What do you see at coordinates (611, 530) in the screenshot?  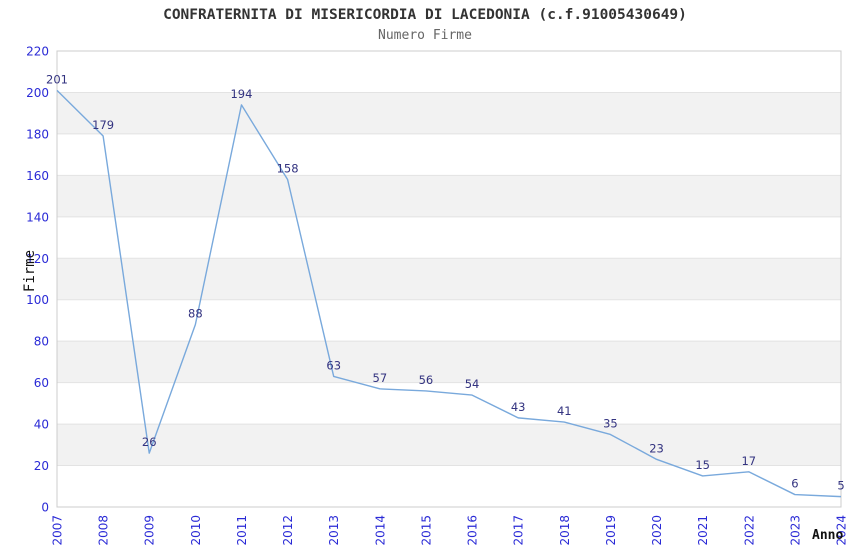 I see `x-tick-label: 2019` at bounding box center [611, 530].